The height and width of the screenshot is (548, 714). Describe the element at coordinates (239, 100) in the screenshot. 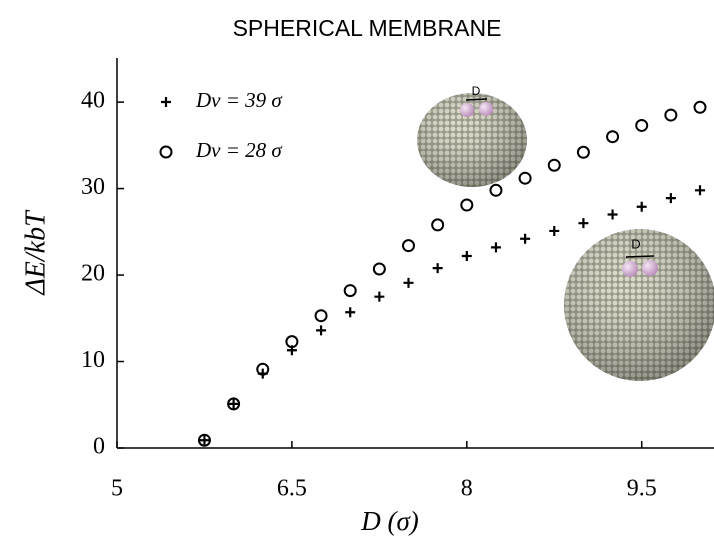

I see `legend-label: Dv = 39 σ` at that location.